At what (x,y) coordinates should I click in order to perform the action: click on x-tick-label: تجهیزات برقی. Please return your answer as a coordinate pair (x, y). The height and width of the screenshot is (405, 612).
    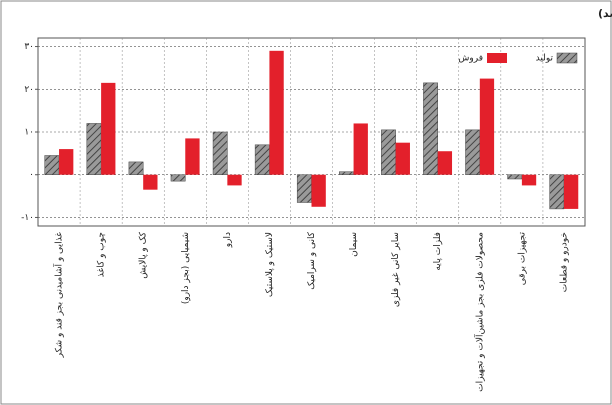
    Looking at the image, I should click on (522, 259).